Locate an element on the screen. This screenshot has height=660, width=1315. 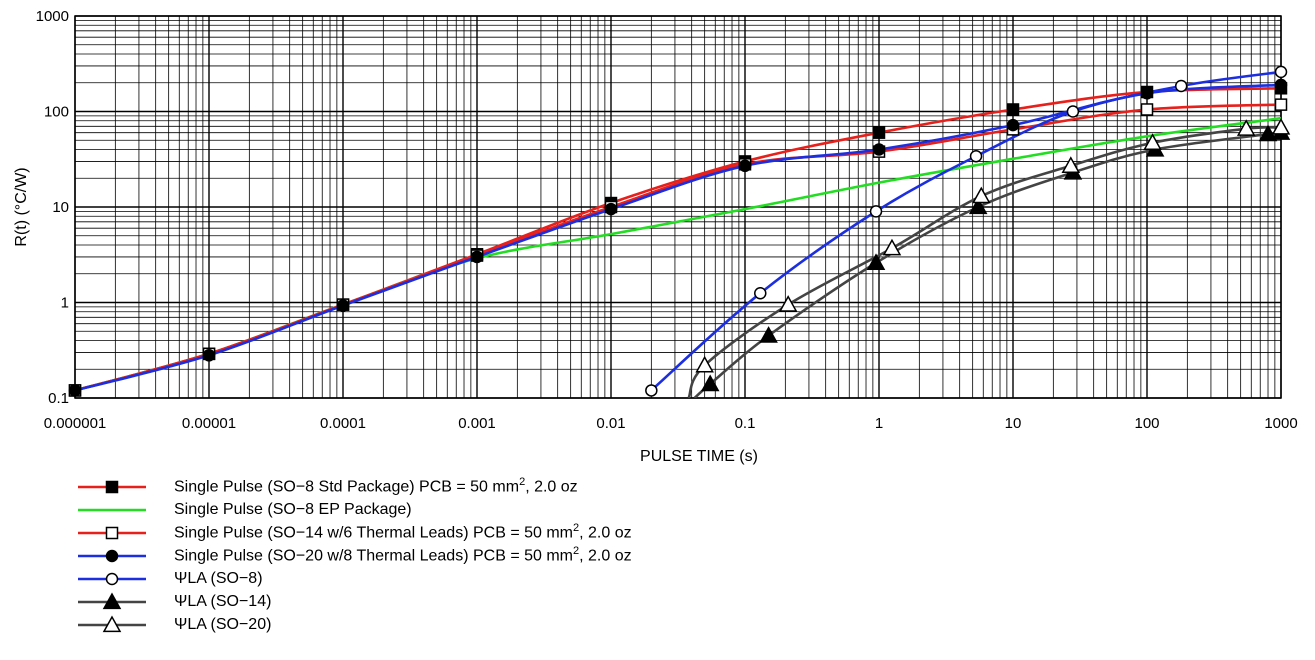
legend-label: ΨLA (SO−14) is located at coordinates (222, 602).